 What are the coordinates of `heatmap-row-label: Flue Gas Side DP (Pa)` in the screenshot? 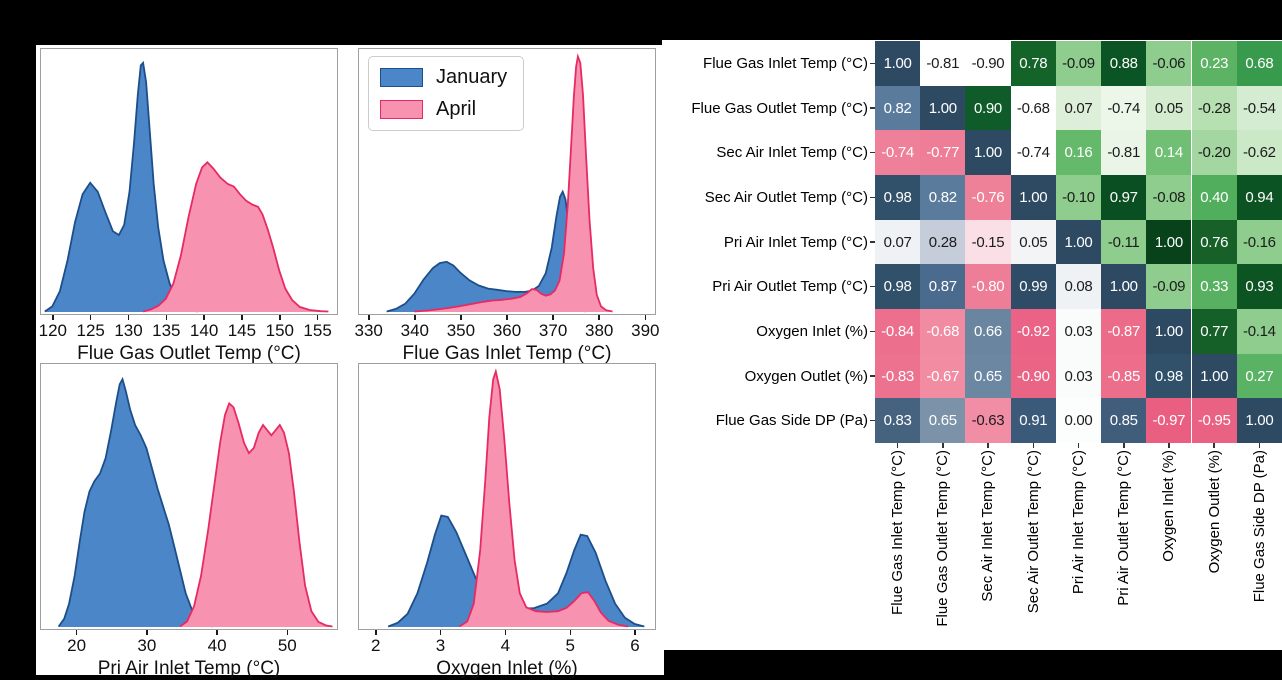 It's located at (791, 421).